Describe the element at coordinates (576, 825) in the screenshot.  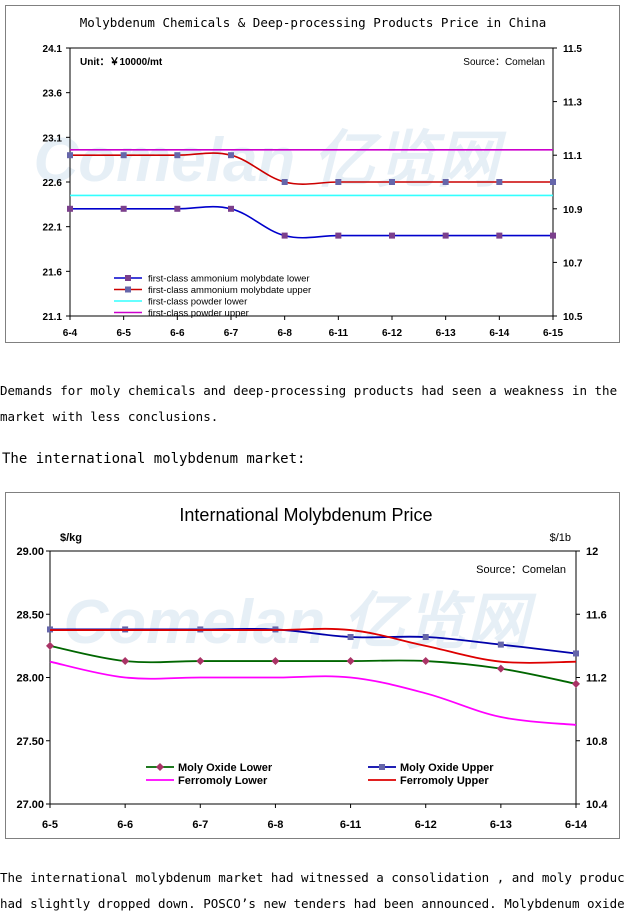
I see `x-tick-label: 6-14` at that location.